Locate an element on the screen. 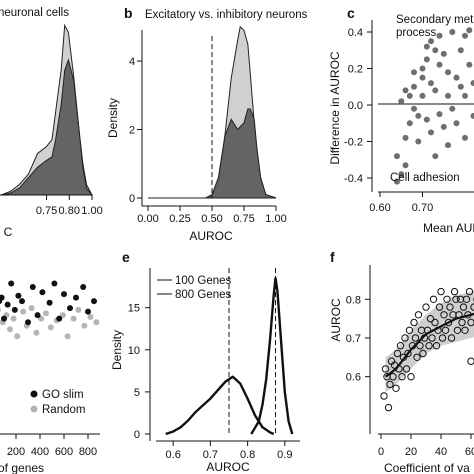 This screenshot has width=474, height=474. annotation-c-2: process is located at coordinates (416, 33).